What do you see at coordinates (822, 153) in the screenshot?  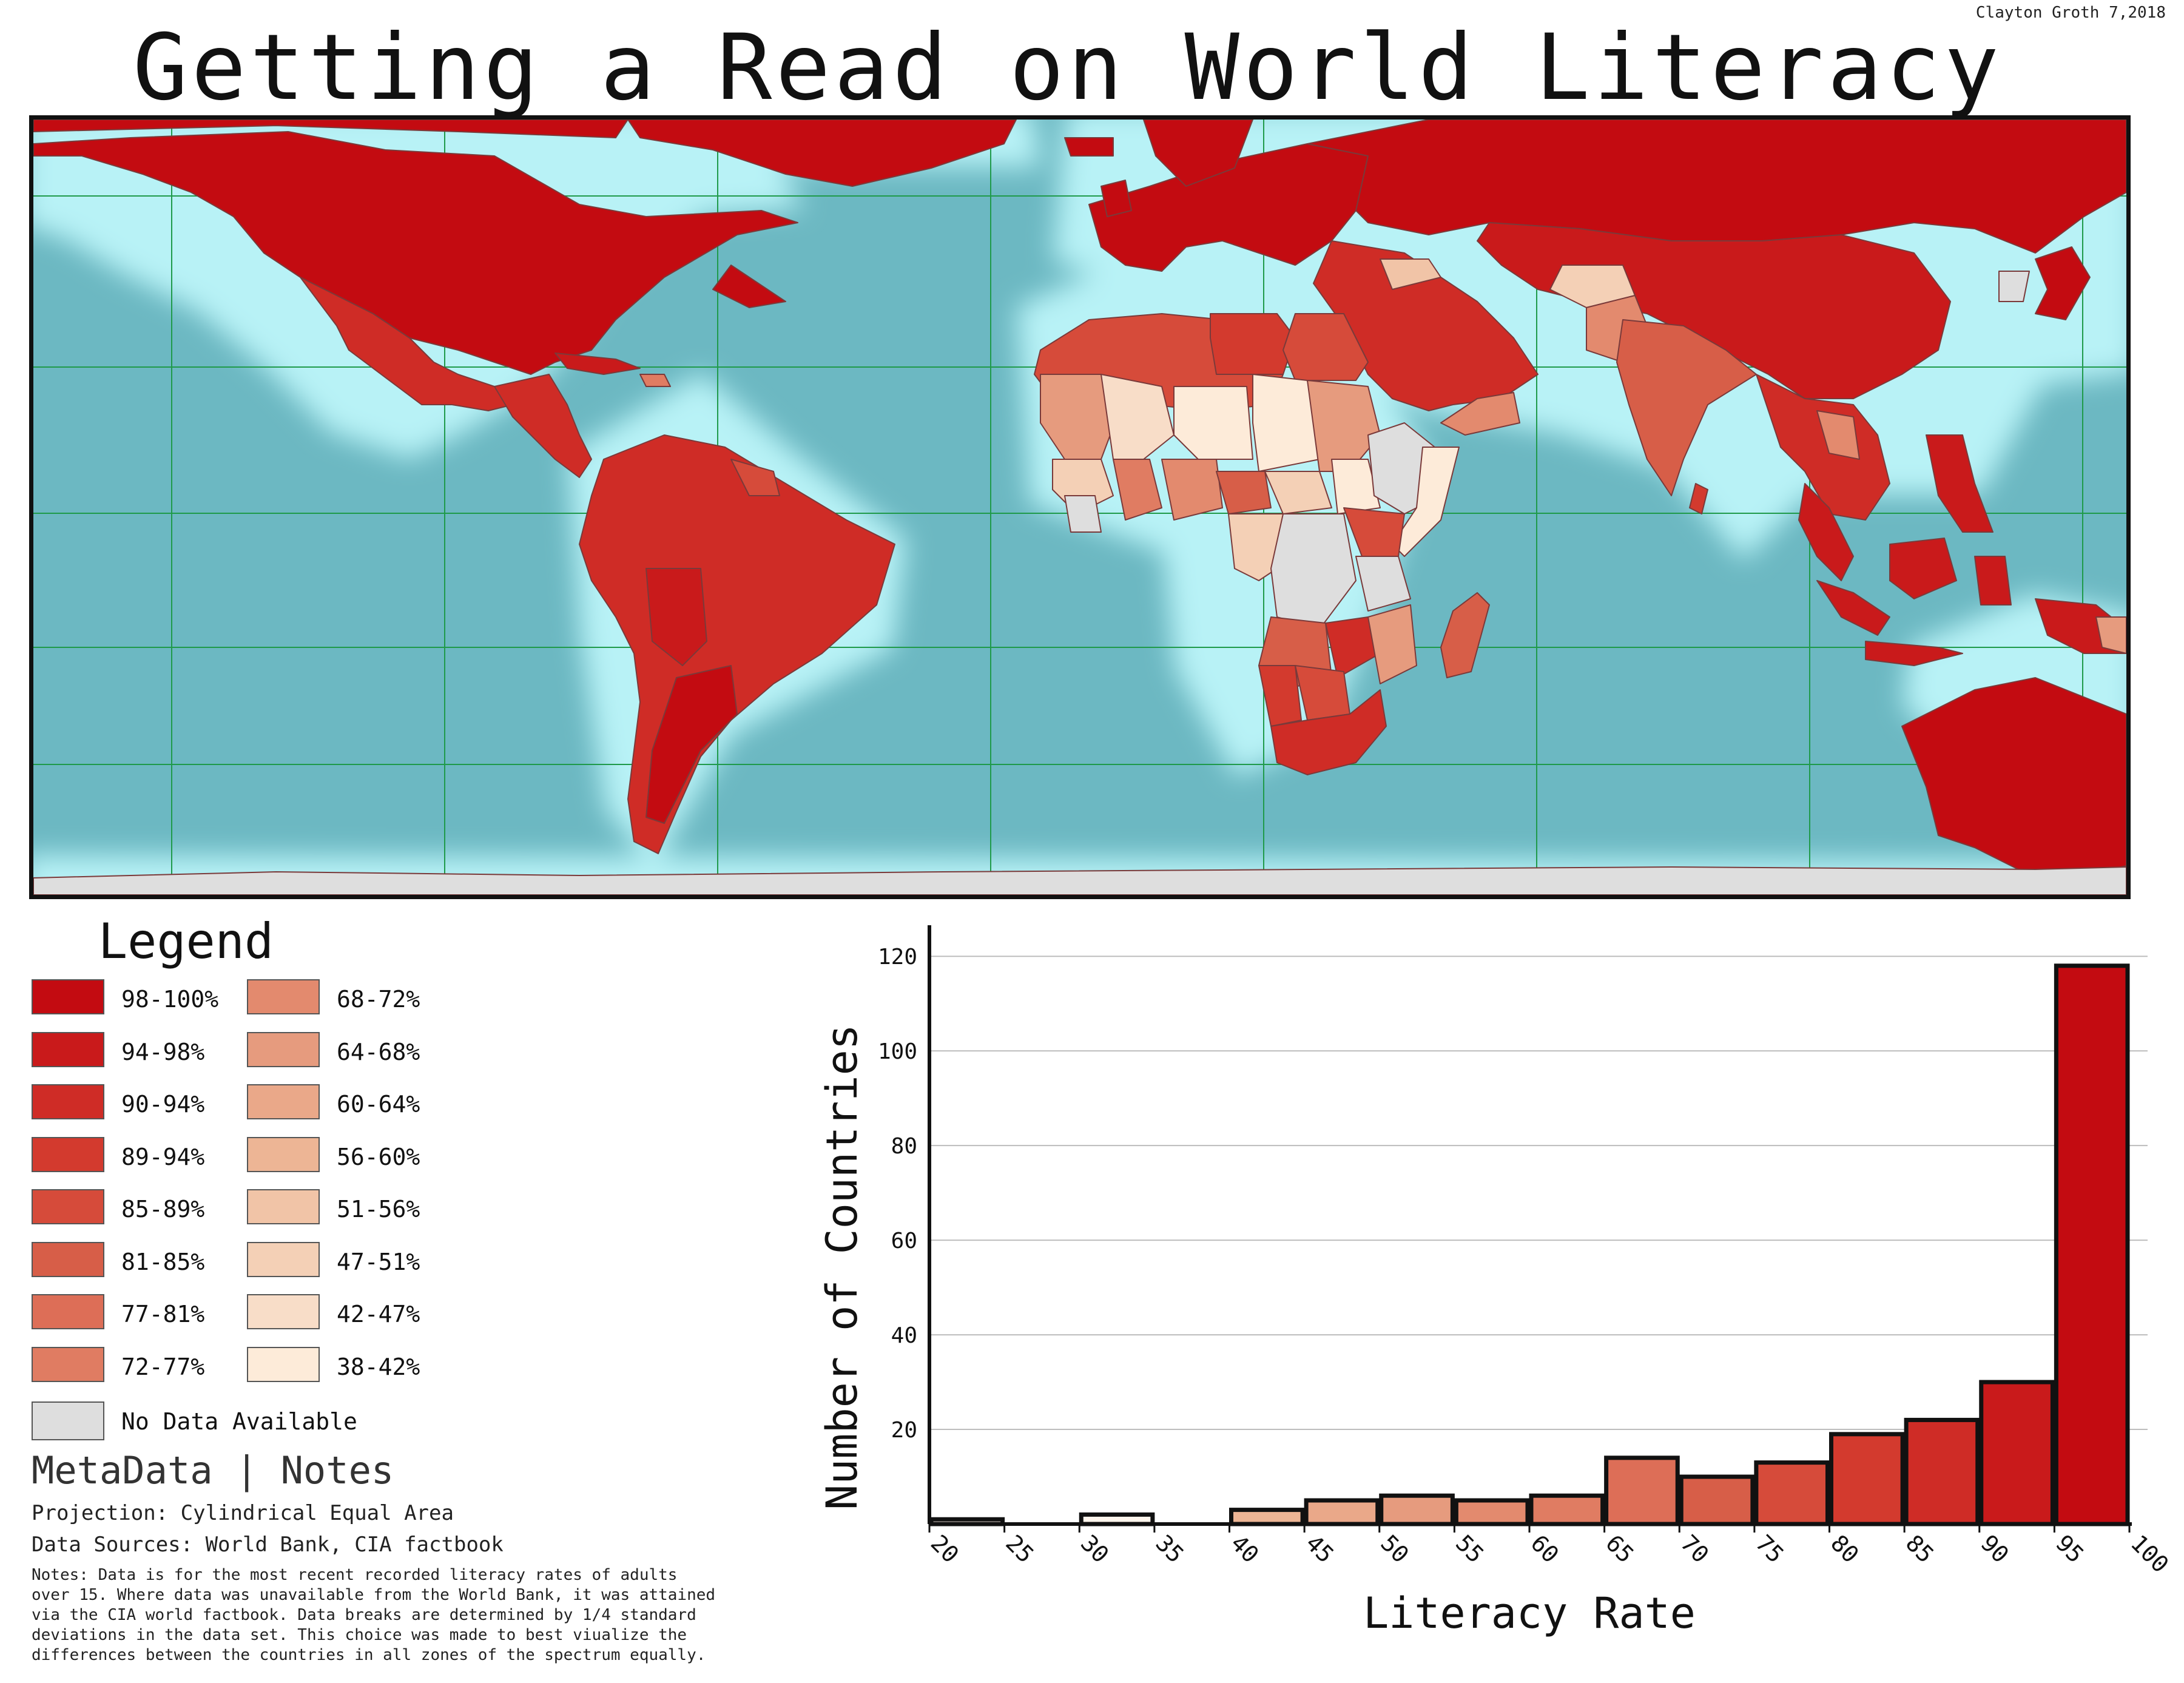 I see `greenland` at bounding box center [822, 153].